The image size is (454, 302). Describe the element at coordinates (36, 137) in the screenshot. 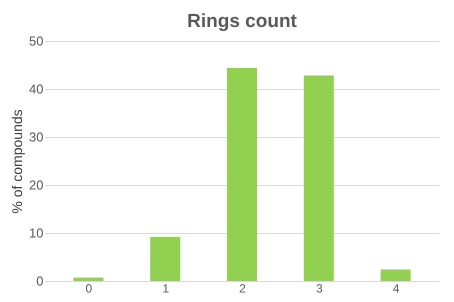

I see `y-tick-label: 30` at that location.